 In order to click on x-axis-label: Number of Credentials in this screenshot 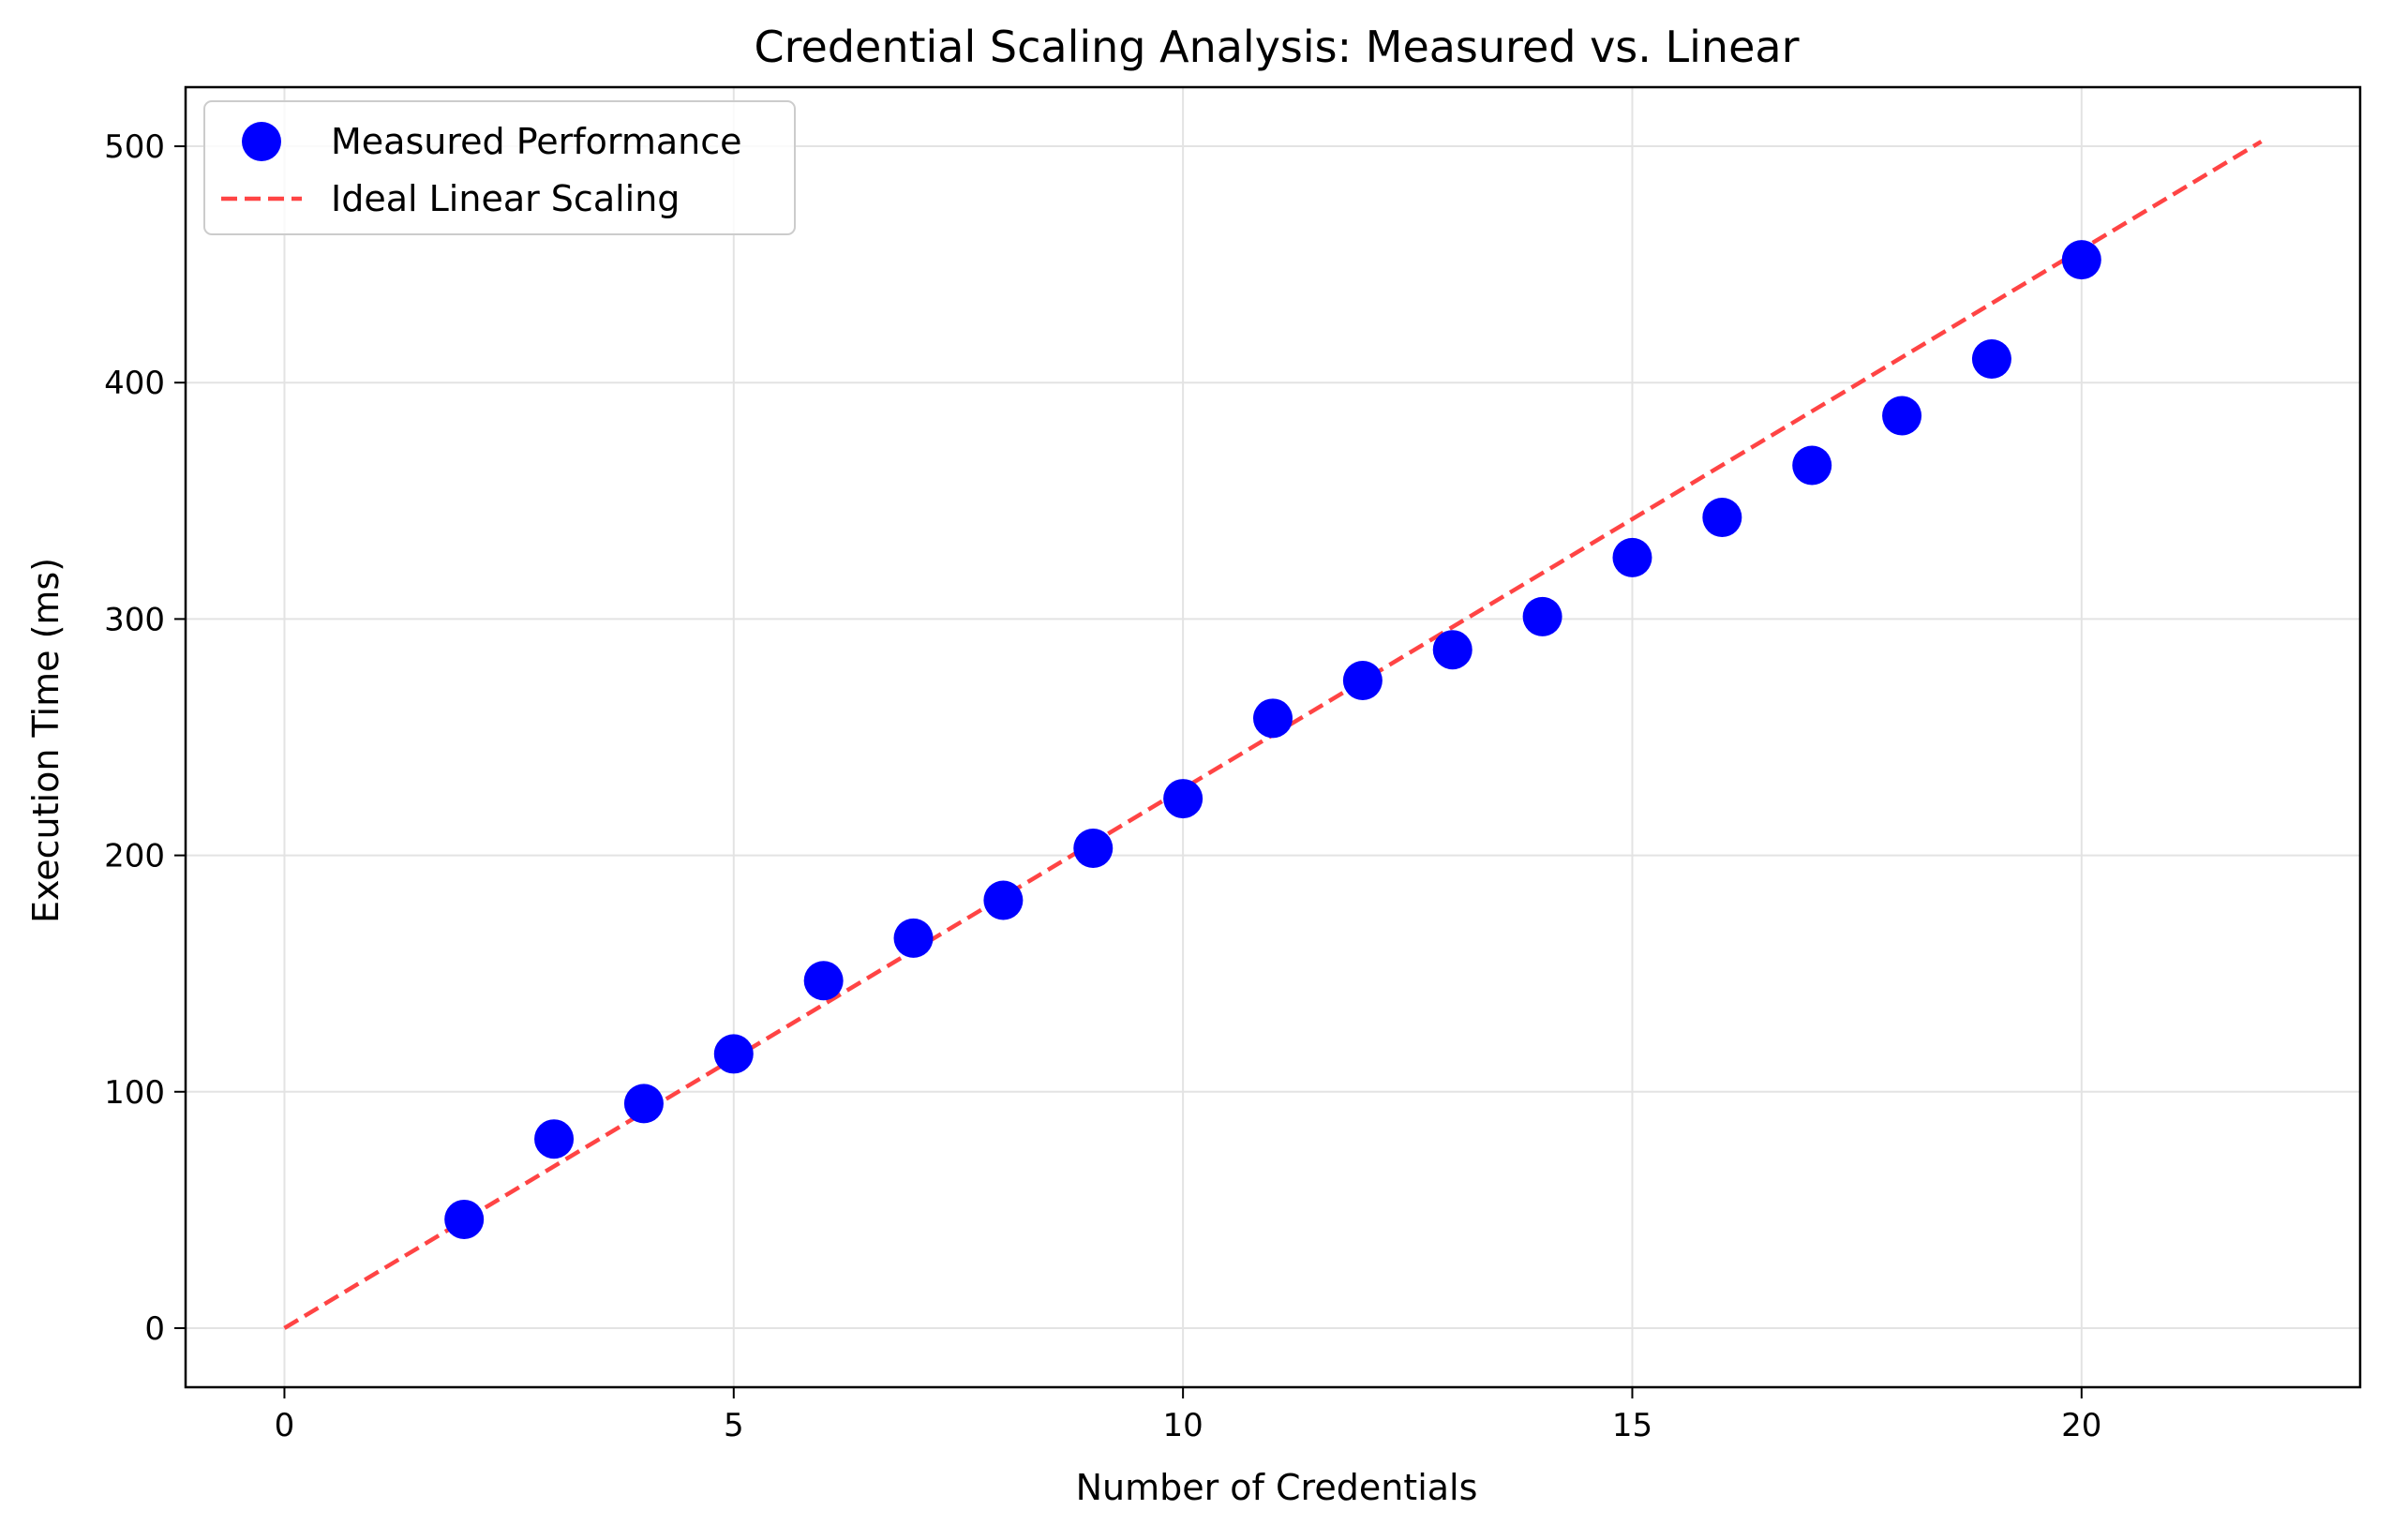, I will do `click(1277, 1487)`.